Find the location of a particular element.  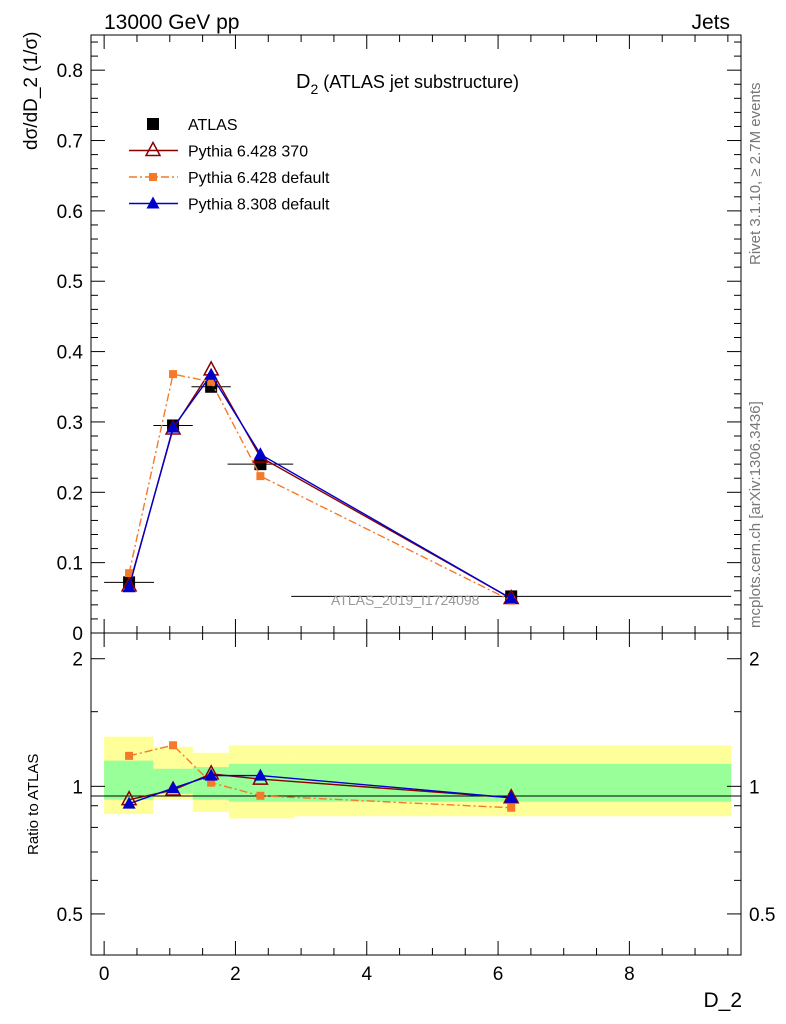

ratio-ytick-label-right: 1 is located at coordinates (754, 787).